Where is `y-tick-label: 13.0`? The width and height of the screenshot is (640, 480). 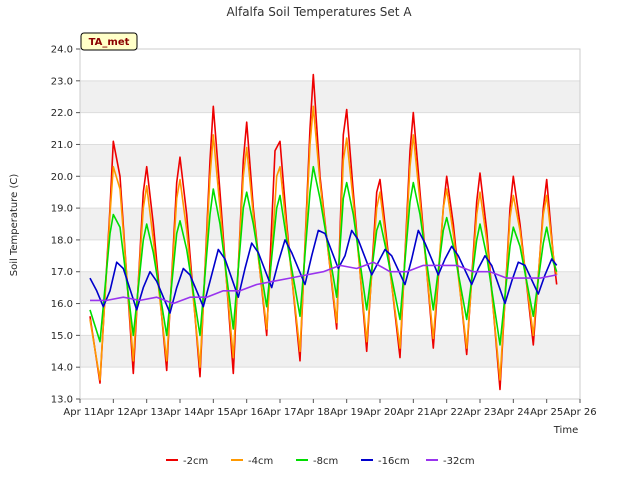 y-tick-label: 13.0 is located at coordinates (62, 400).